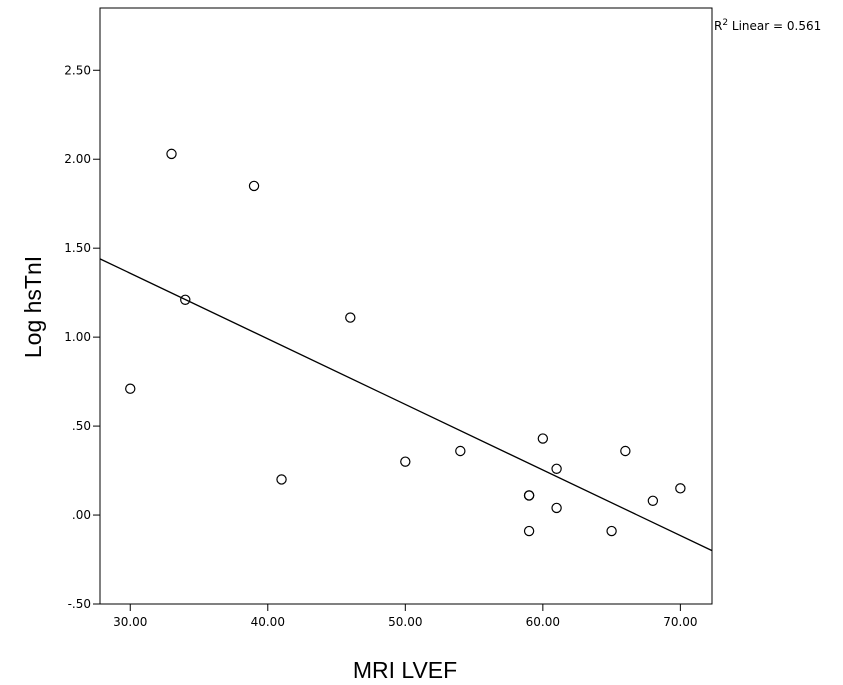 The height and width of the screenshot is (685, 843). Describe the element at coordinates (33, 307) in the screenshot. I see `y-axis-title: Log hsTnI` at that location.